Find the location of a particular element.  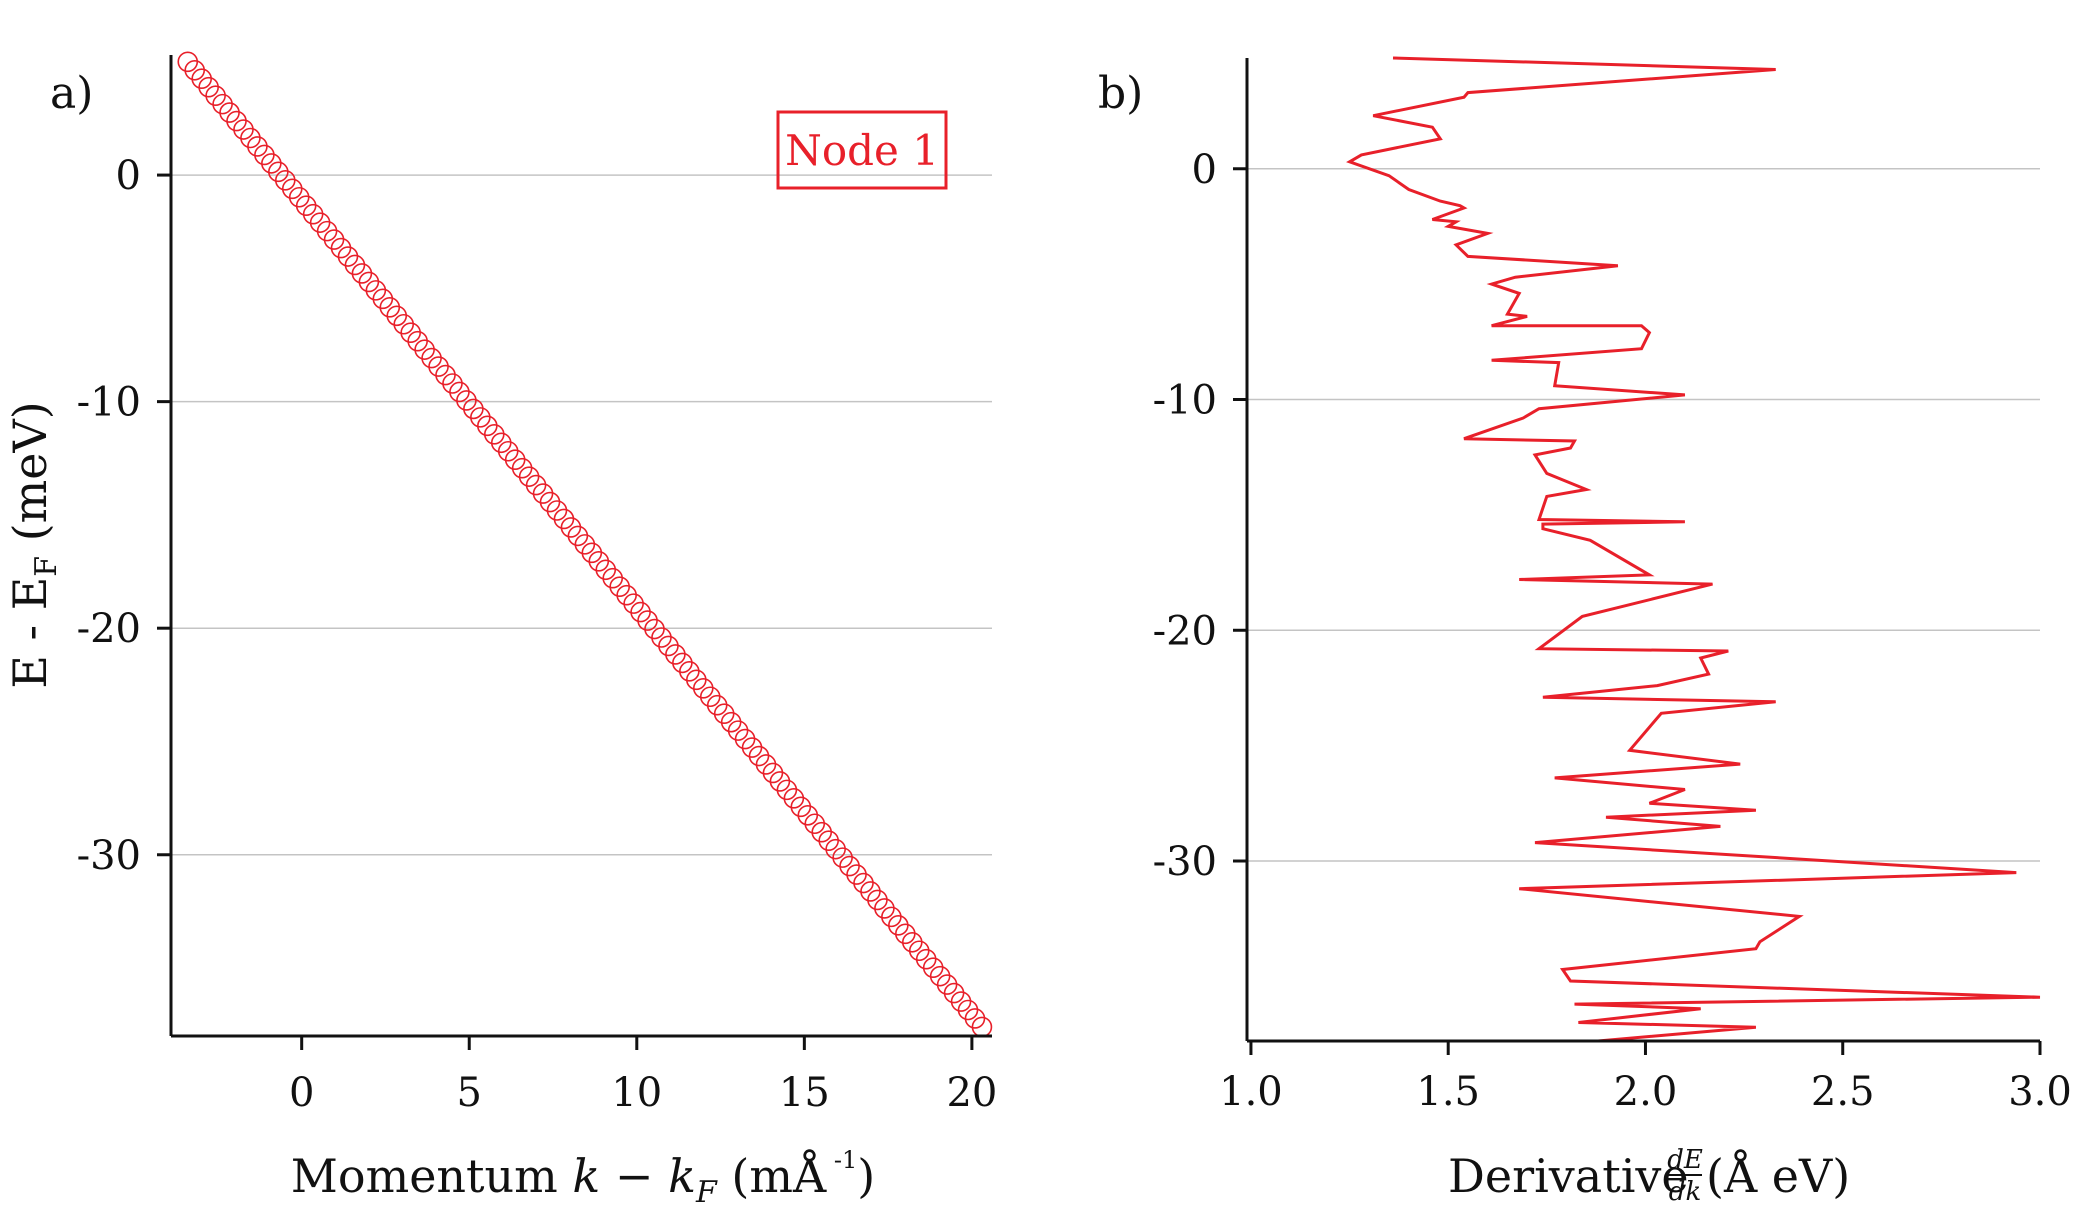

fraction-denominator: dk is located at coordinates (1685, 1191).